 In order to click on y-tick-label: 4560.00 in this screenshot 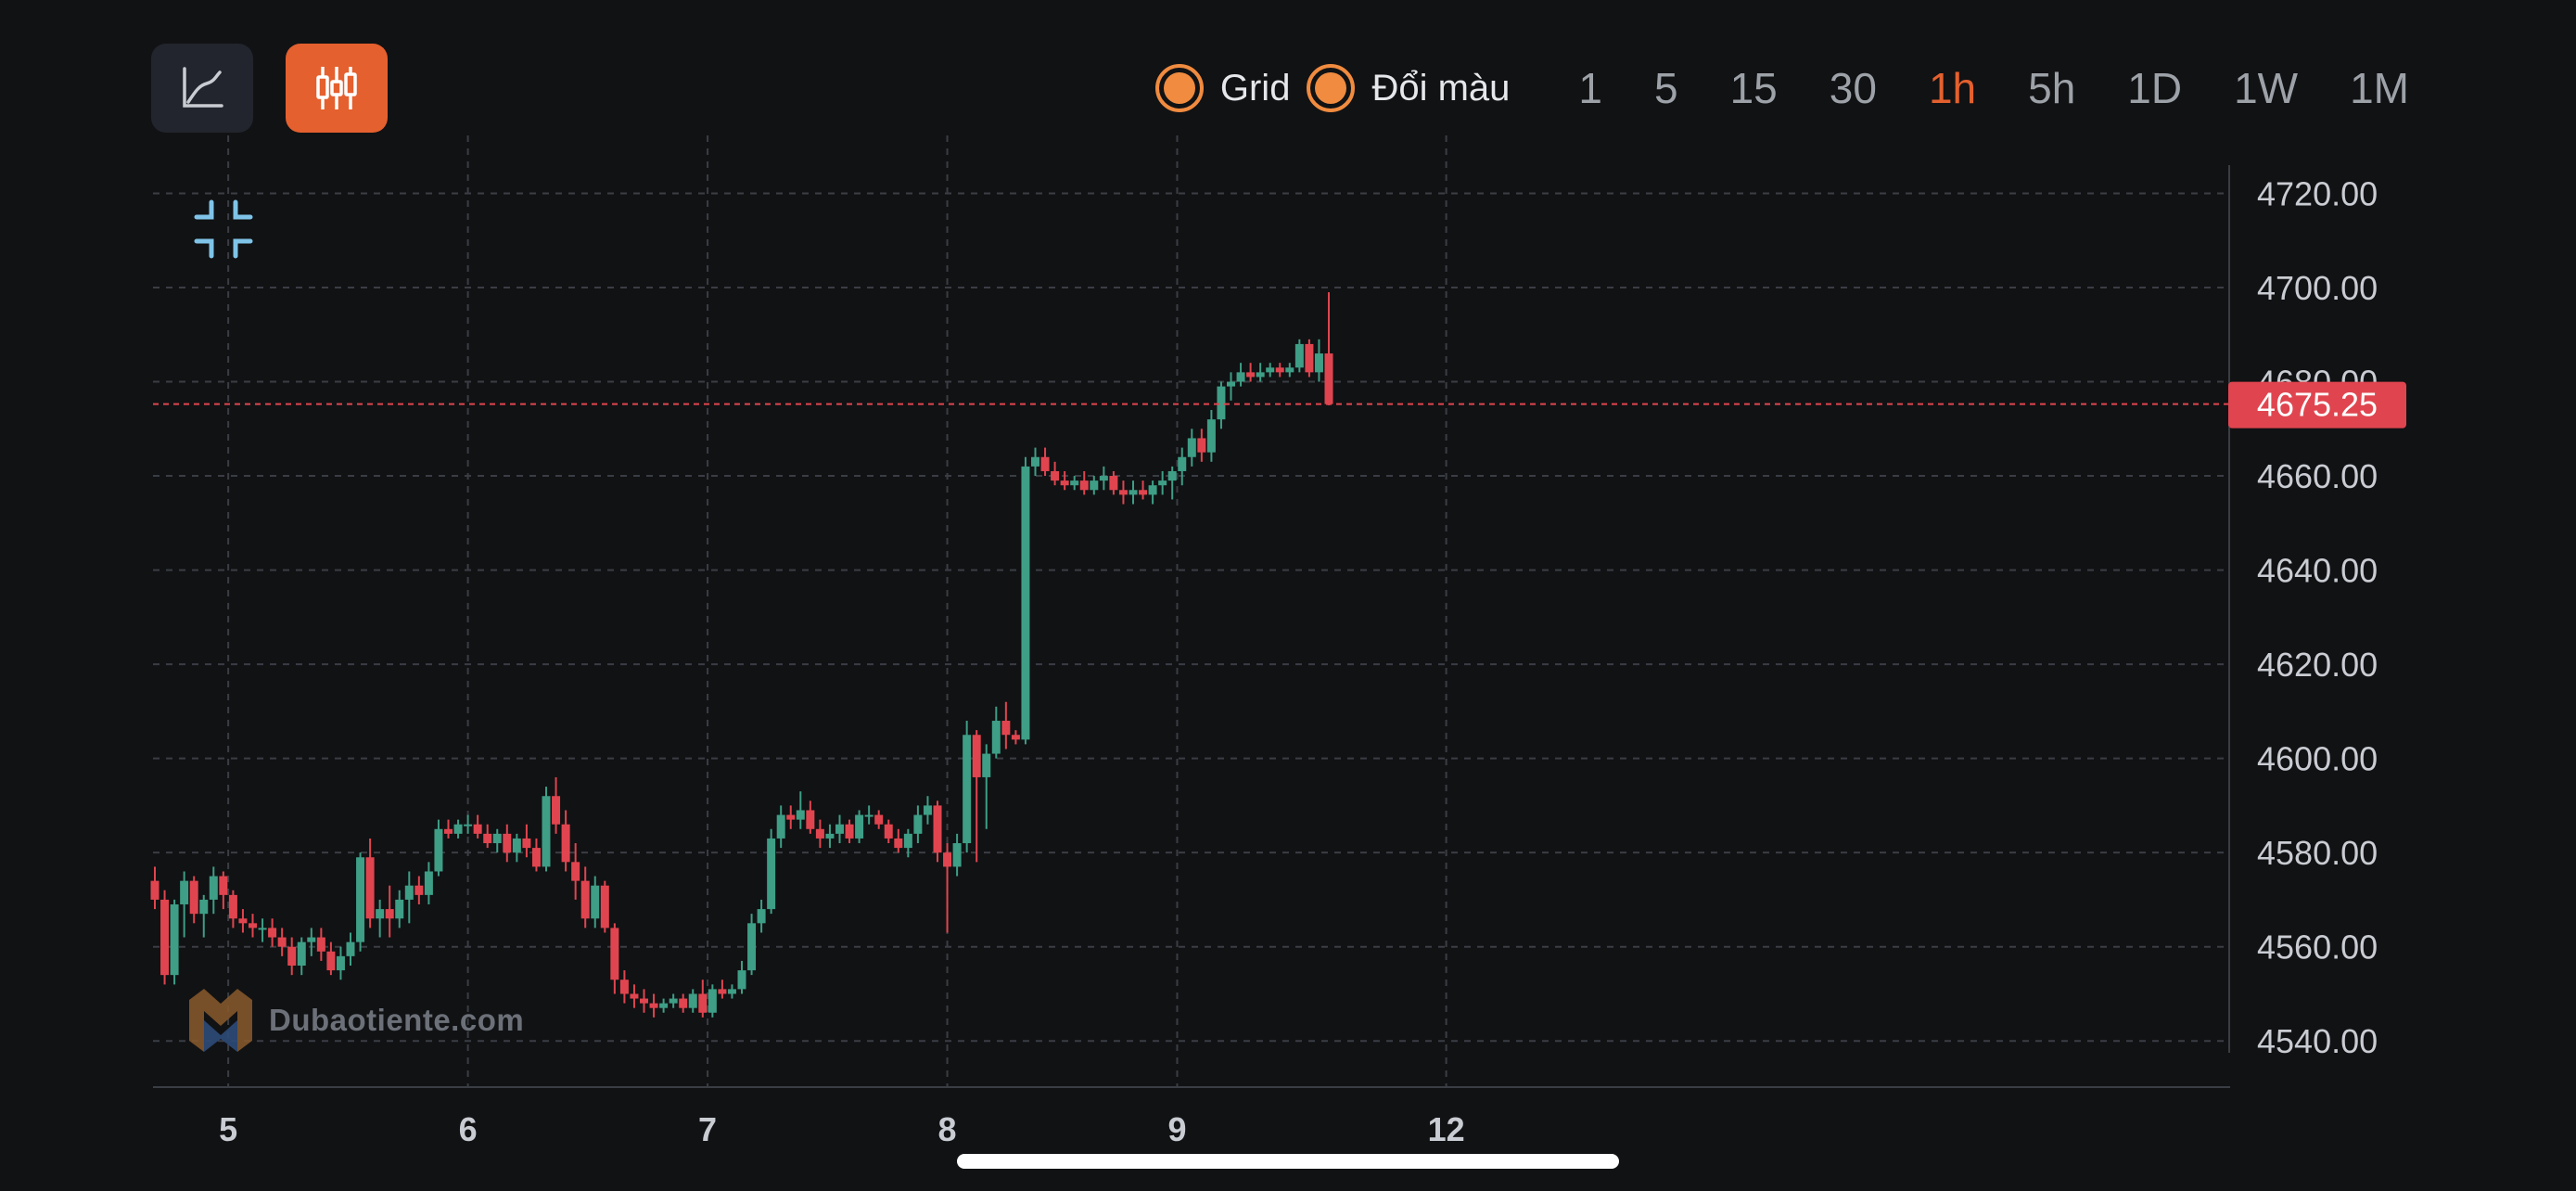, I will do `click(2317, 947)`.